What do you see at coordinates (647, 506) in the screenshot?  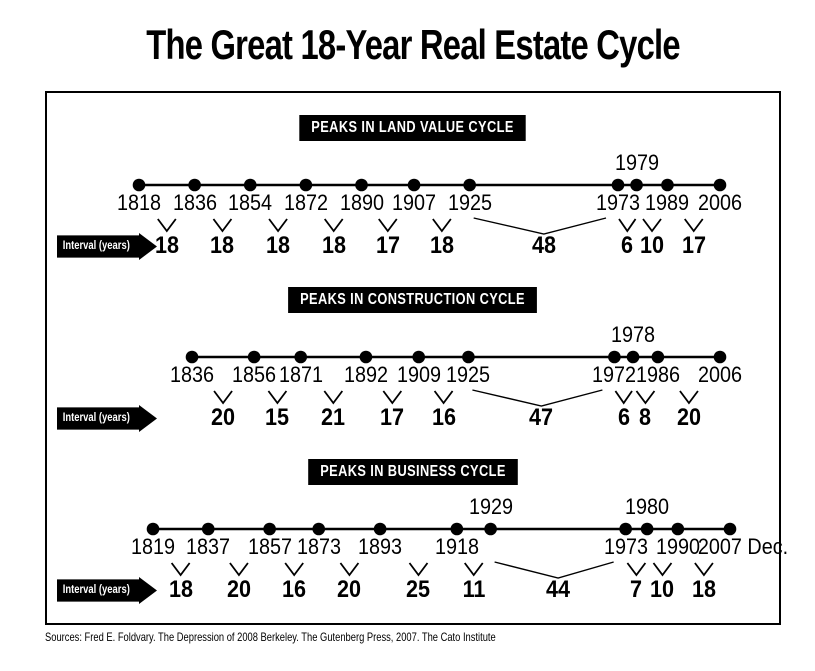 I see `peak-year-label-above: 1980` at bounding box center [647, 506].